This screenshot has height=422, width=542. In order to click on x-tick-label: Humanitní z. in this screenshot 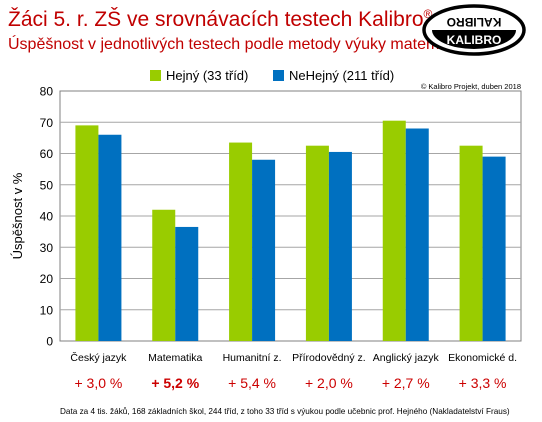, I will do `click(252, 358)`.